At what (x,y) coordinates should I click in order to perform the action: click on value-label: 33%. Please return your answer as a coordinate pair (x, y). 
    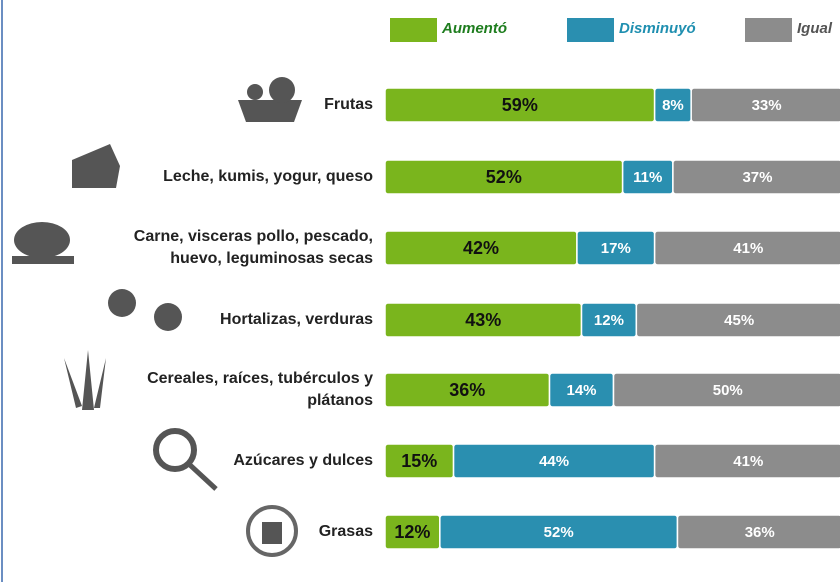
    Looking at the image, I should click on (767, 105).